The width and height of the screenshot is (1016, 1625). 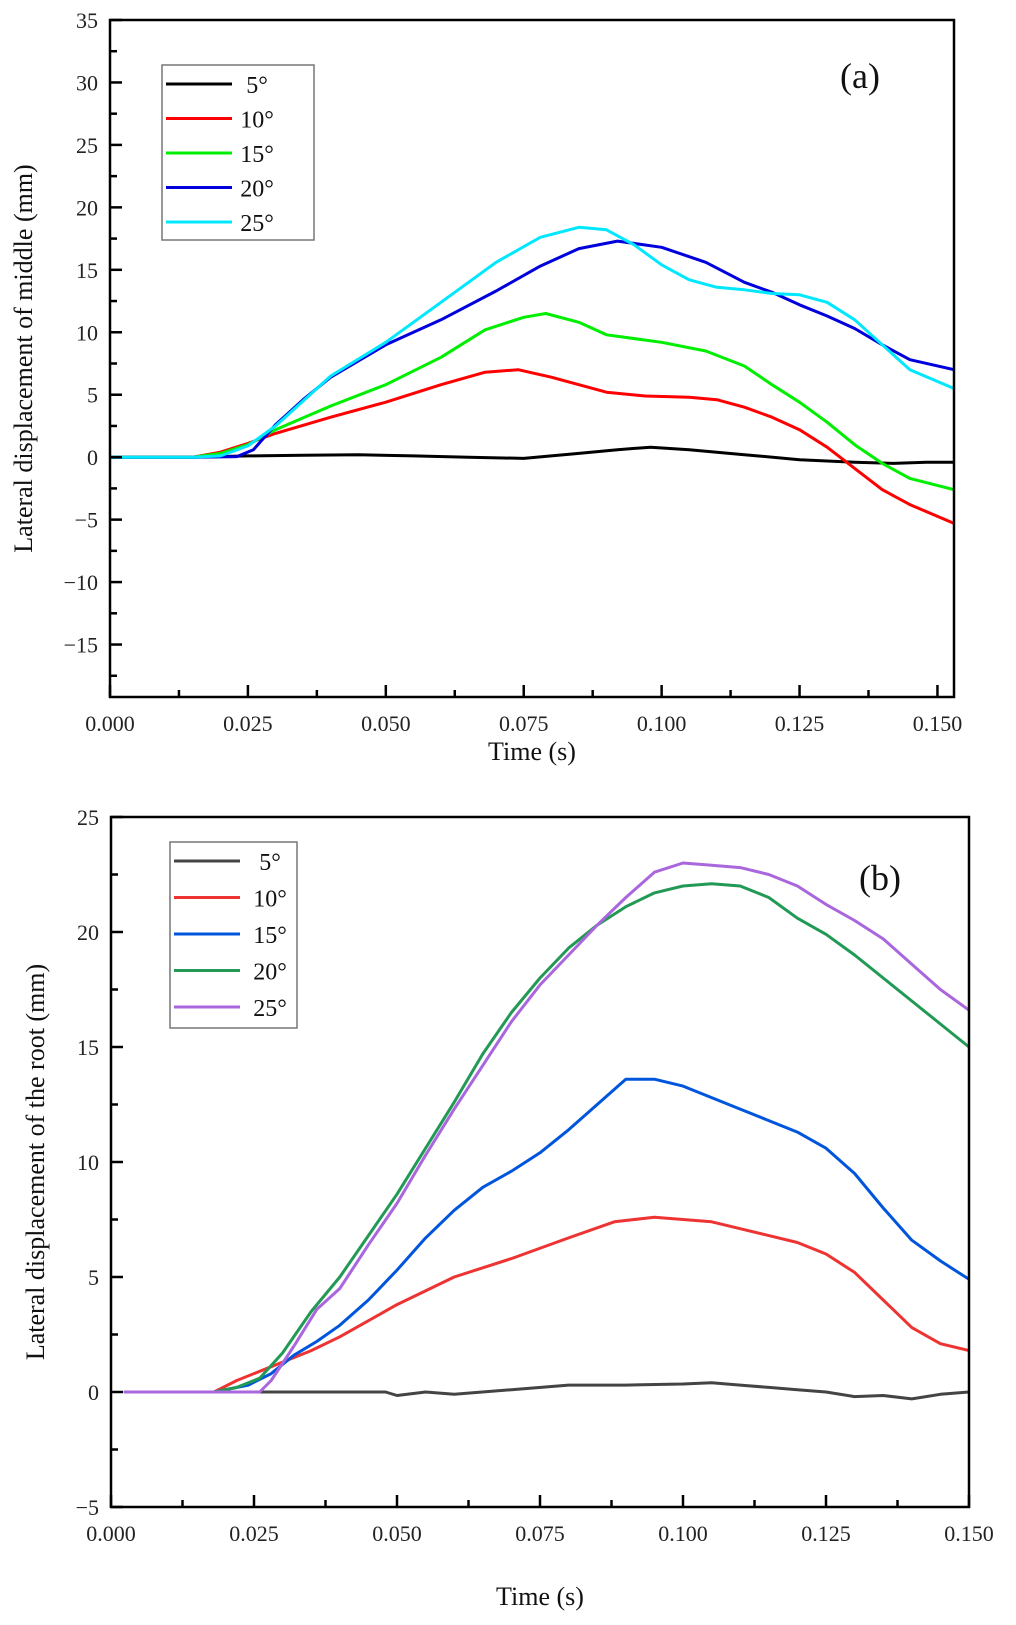 I want to click on series-line-20deg, so click(x=532, y=349).